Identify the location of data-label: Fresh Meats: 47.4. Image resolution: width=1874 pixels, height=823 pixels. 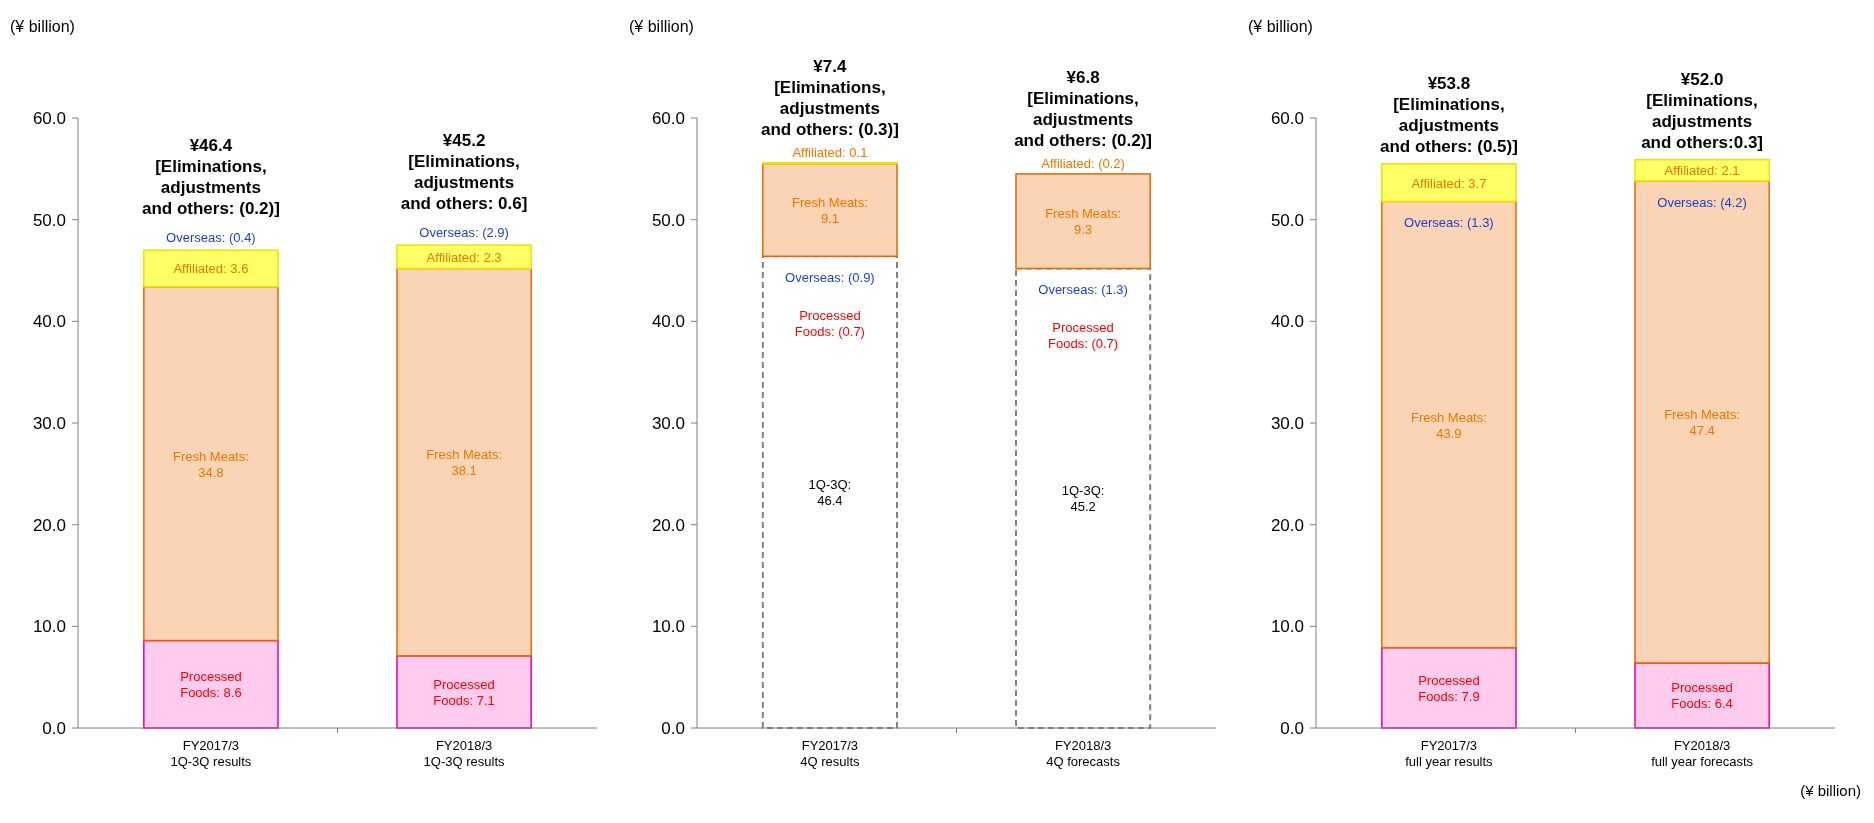
(1702, 422).